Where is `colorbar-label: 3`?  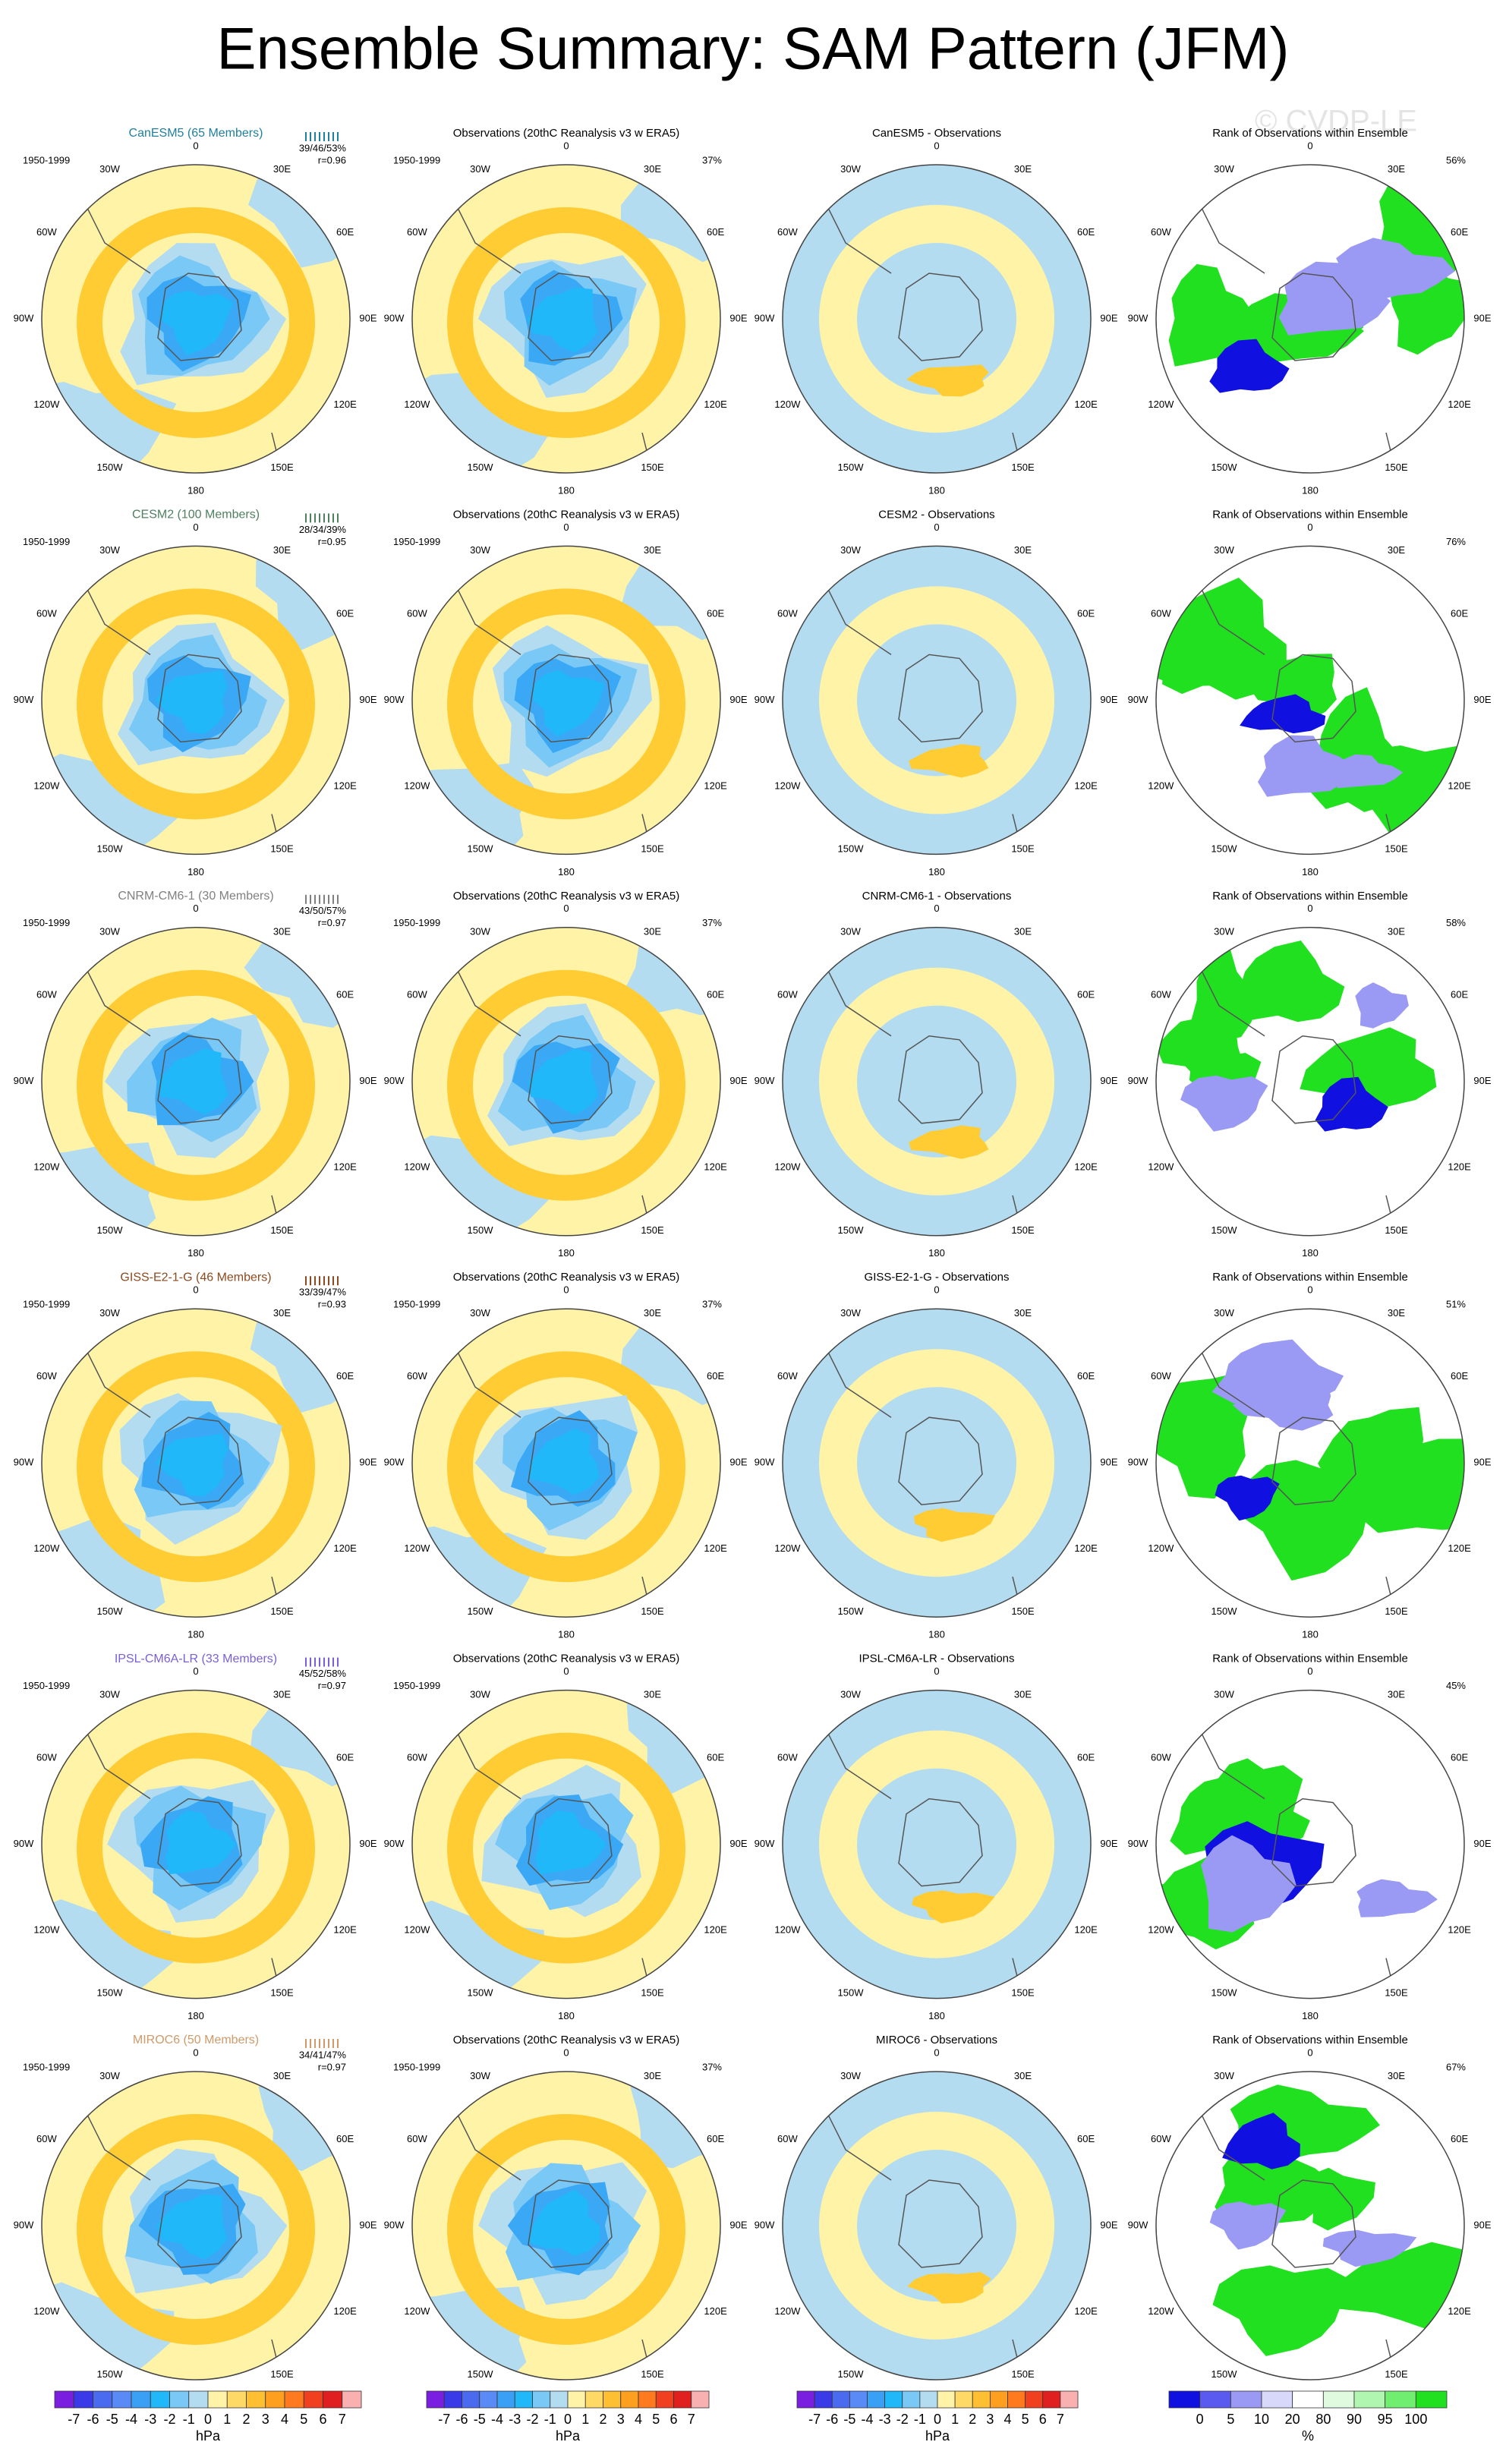 colorbar-label: 3 is located at coordinates (621, 2419).